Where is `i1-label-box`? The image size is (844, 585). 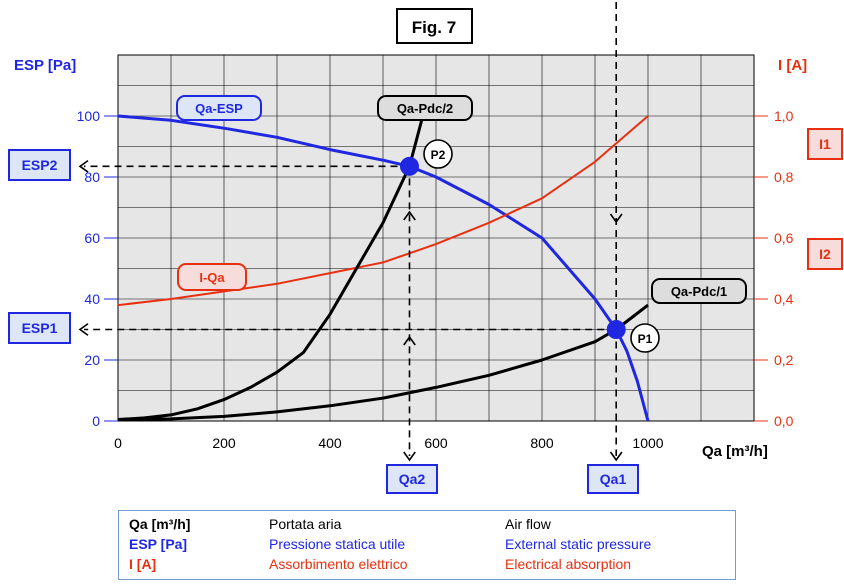 i1-label-box is located at coordinates (825, 144).